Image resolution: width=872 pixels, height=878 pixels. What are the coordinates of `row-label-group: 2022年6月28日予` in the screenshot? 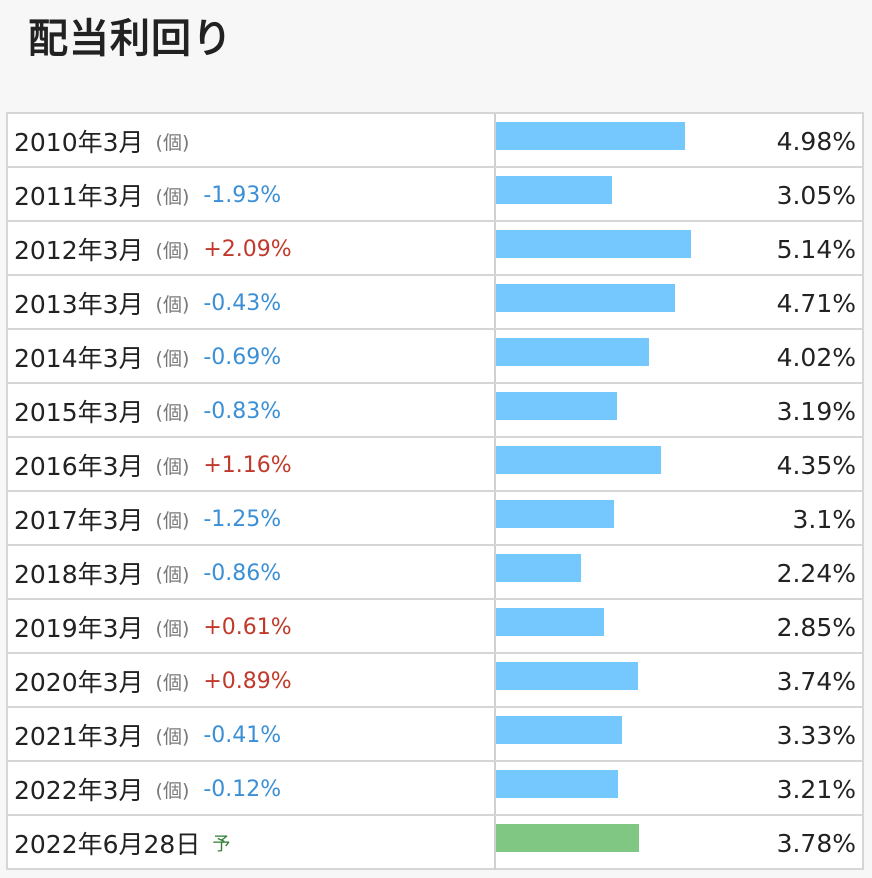 It's located at (122, 843).